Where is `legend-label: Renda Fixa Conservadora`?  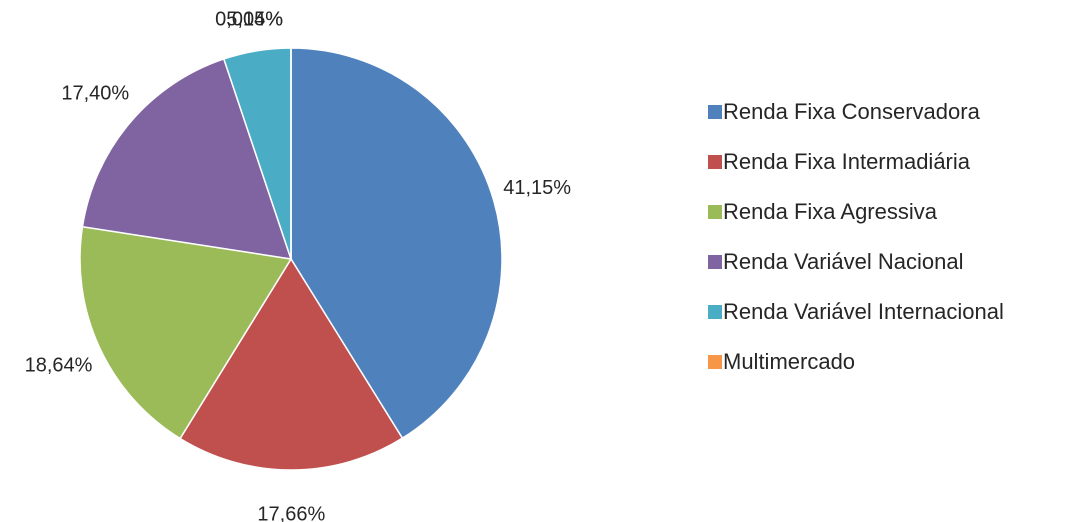
legend-label: Renda Fixa Conservadora is located at coordinates (852, 111).